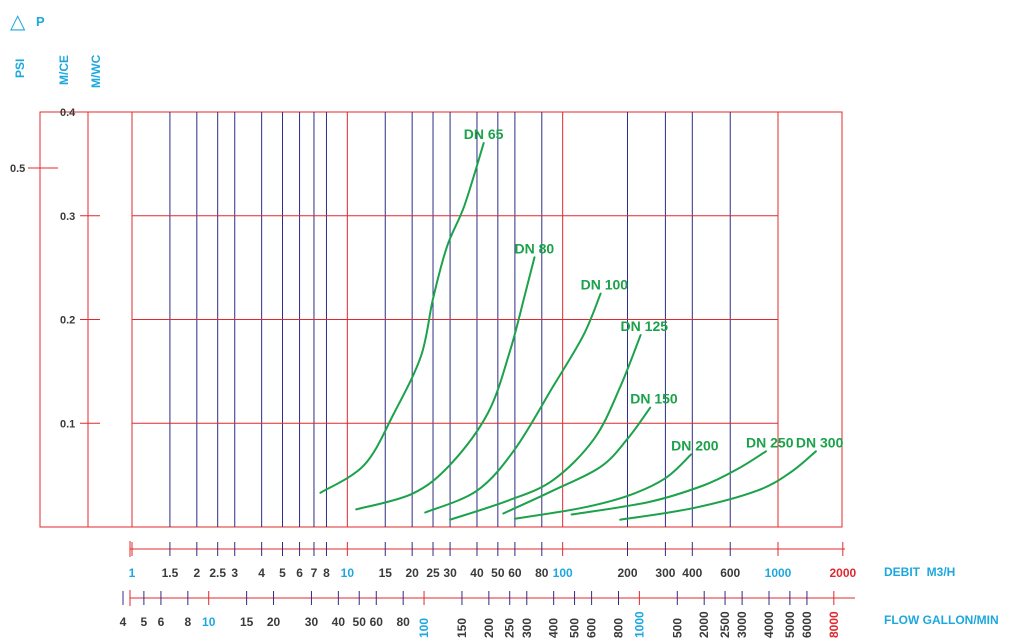  What do you see at coordinates (498, 573) in the screenshot?
I see `debit-tick-label: 50` at bounding box center [498, 573].